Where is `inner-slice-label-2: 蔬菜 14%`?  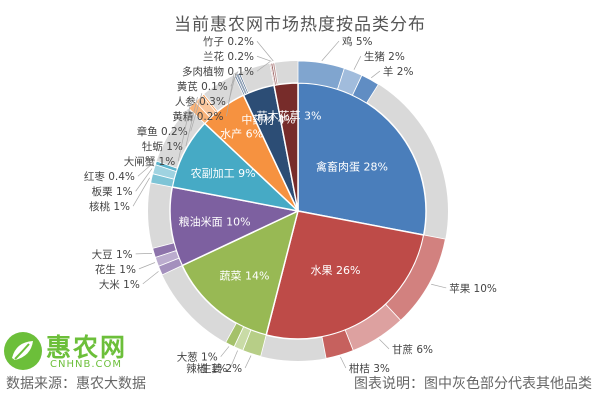 inner-slice-label-2: 蔬菜 14% is located at coordinates (244, 276).